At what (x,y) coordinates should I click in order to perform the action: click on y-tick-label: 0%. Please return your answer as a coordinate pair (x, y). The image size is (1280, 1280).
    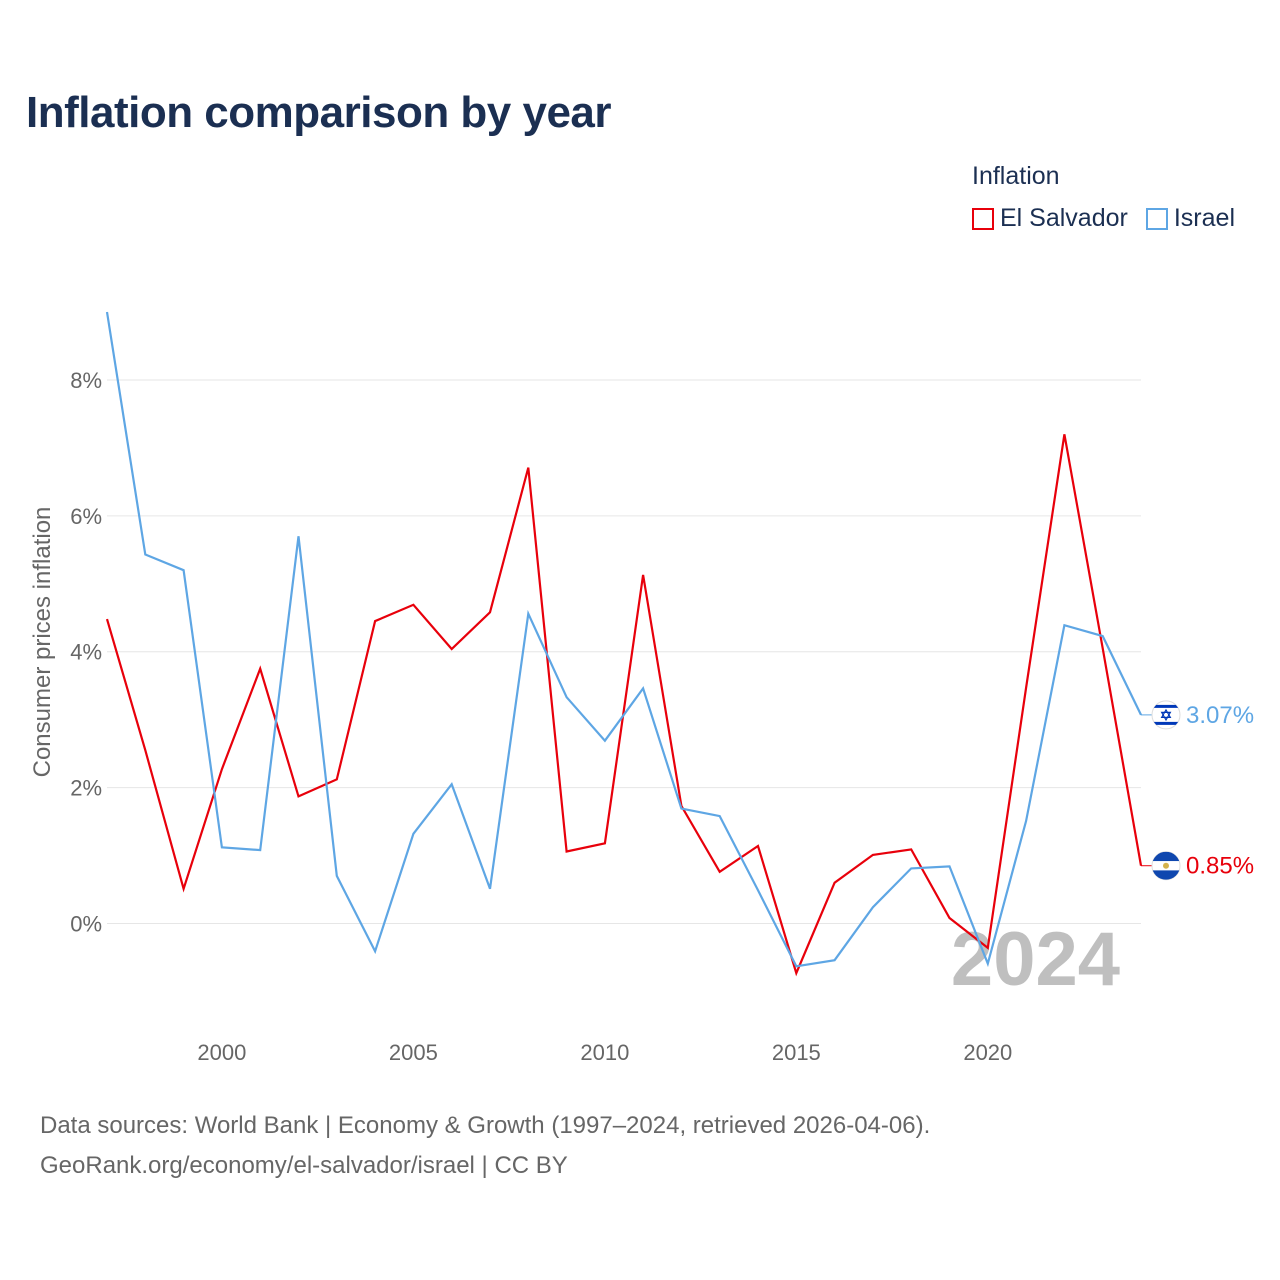
    Looking at the image, I should click on (86, 923).